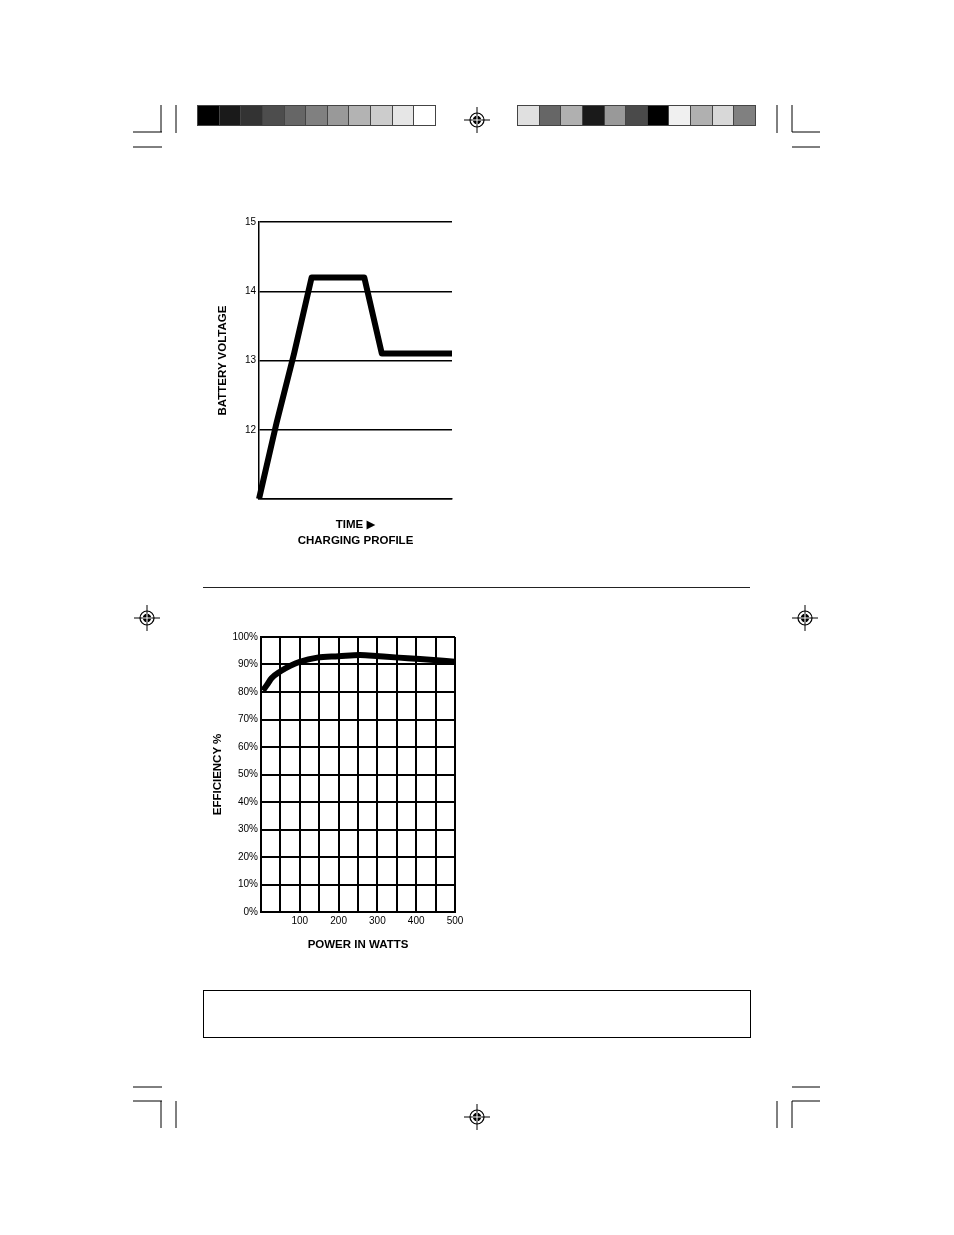 The height and width of the screenshot is (1235, 954). What do you see at coordinates (250, 360) in the screenshot?
I see `y-tick-label: 13` at bounding box center [250, 360].